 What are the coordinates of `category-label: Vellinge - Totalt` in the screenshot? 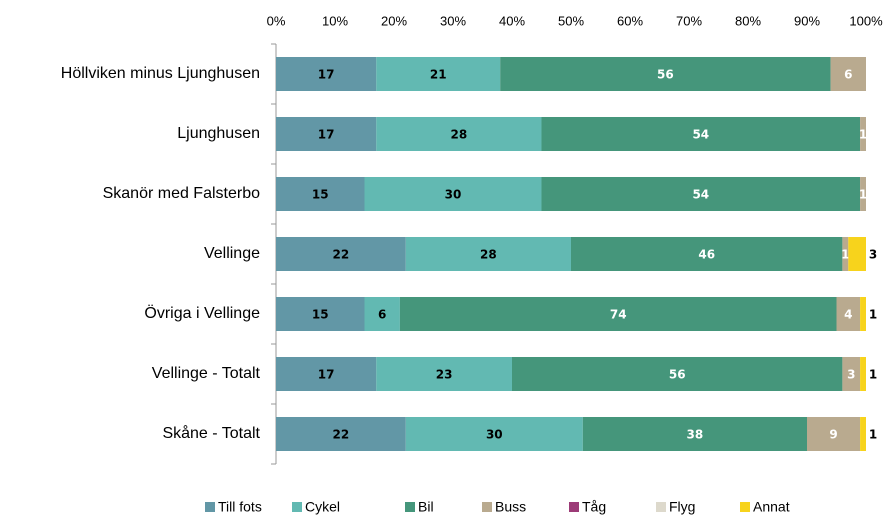 It's located at (206, 373).